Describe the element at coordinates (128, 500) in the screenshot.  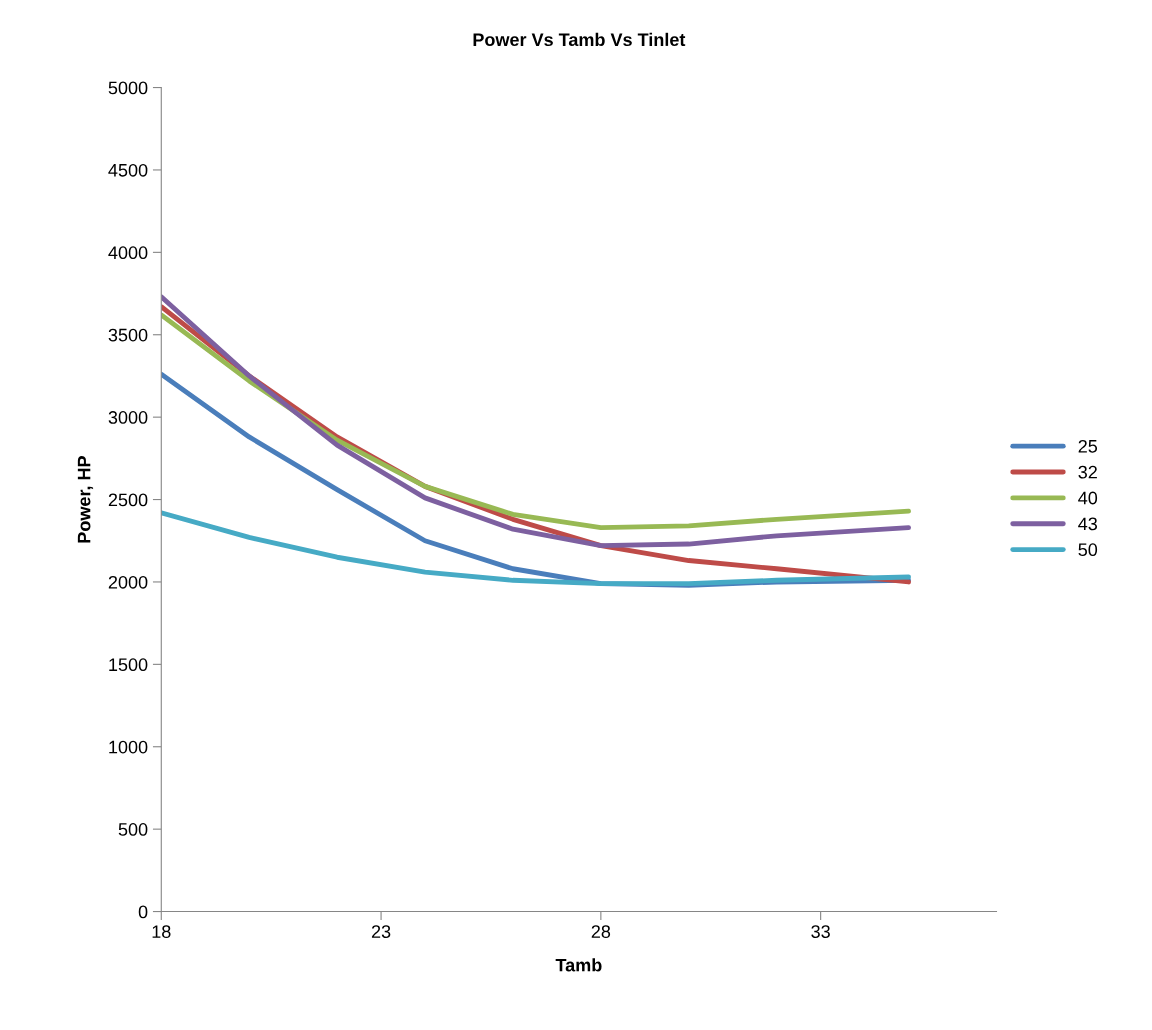
I see `y-tick-label: 2500` at that location.